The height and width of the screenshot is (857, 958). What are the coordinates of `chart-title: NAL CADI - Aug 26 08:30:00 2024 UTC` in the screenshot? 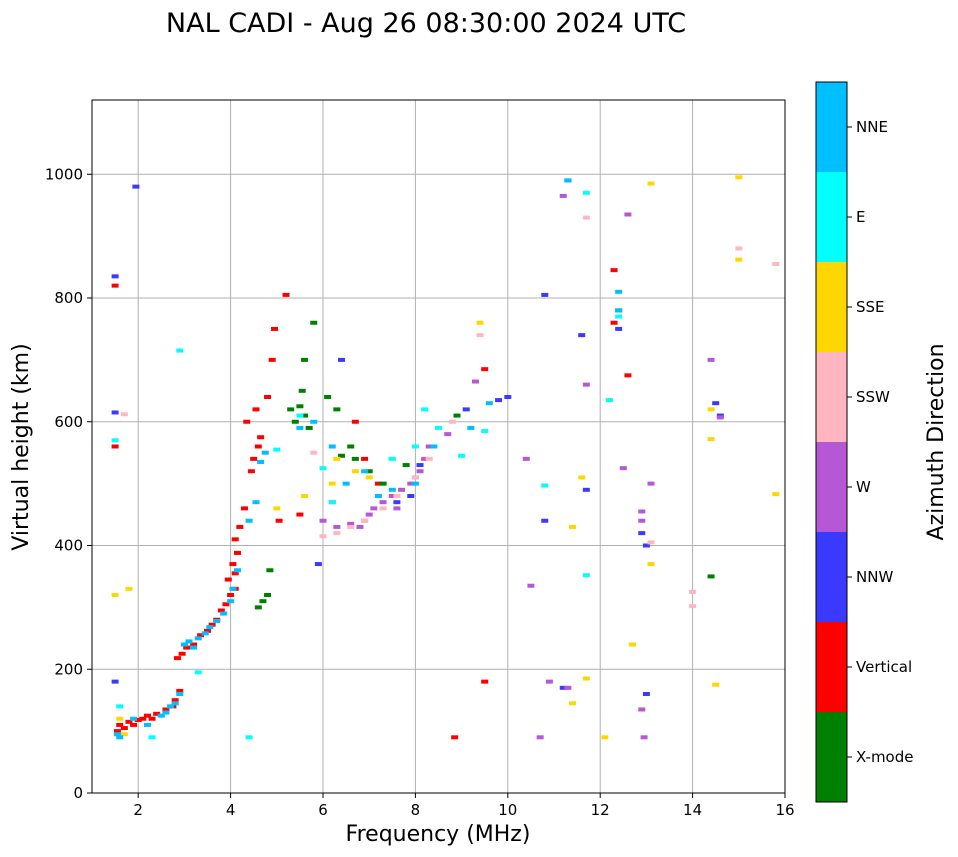 It's located at (426, 23).